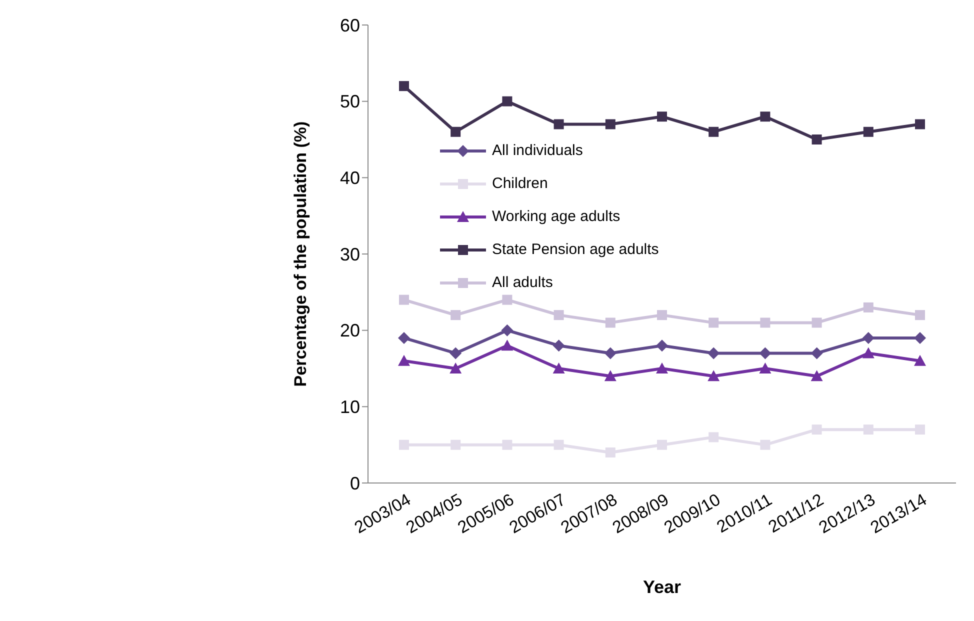 The height and width of the screenshot is (621, 974). Describe the element at coordinates (350, 330) in the screenshot. I see `y-tick-label: 20` at that location.